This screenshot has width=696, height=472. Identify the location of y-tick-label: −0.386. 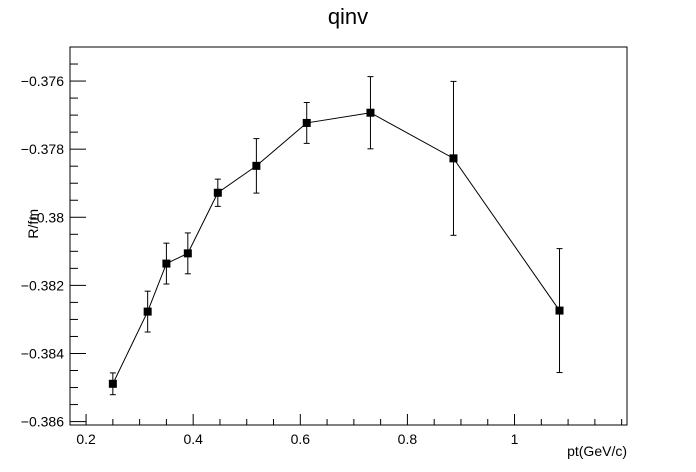
(42, 422).